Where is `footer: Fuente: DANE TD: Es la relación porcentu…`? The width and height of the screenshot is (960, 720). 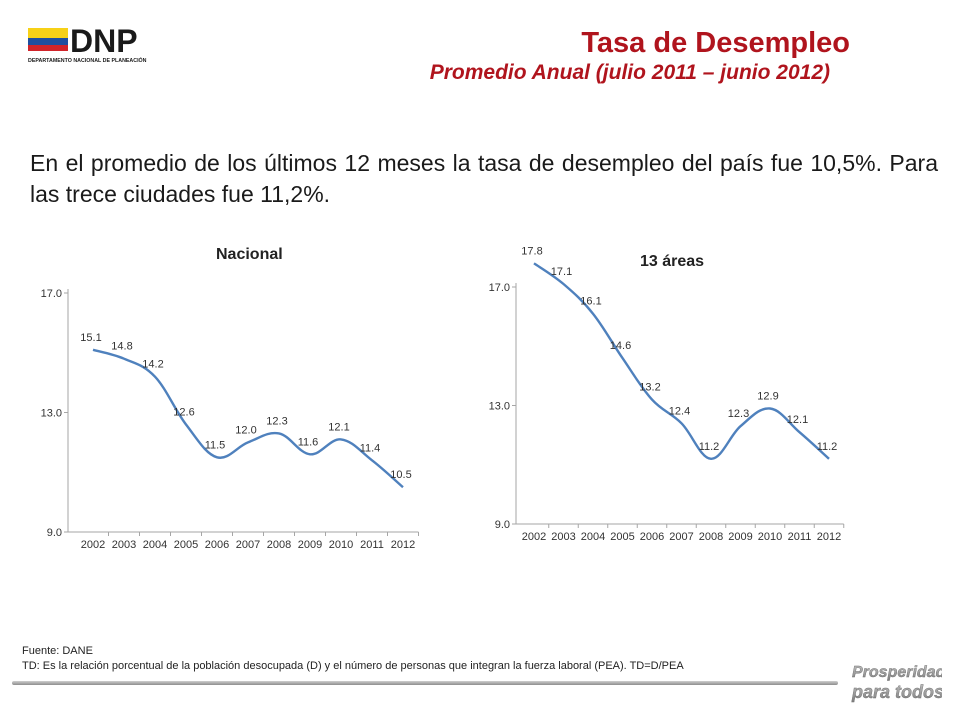 footer: Fuente: DANE TD: Es la relación porcentu… is located at coordinates (422, 659).